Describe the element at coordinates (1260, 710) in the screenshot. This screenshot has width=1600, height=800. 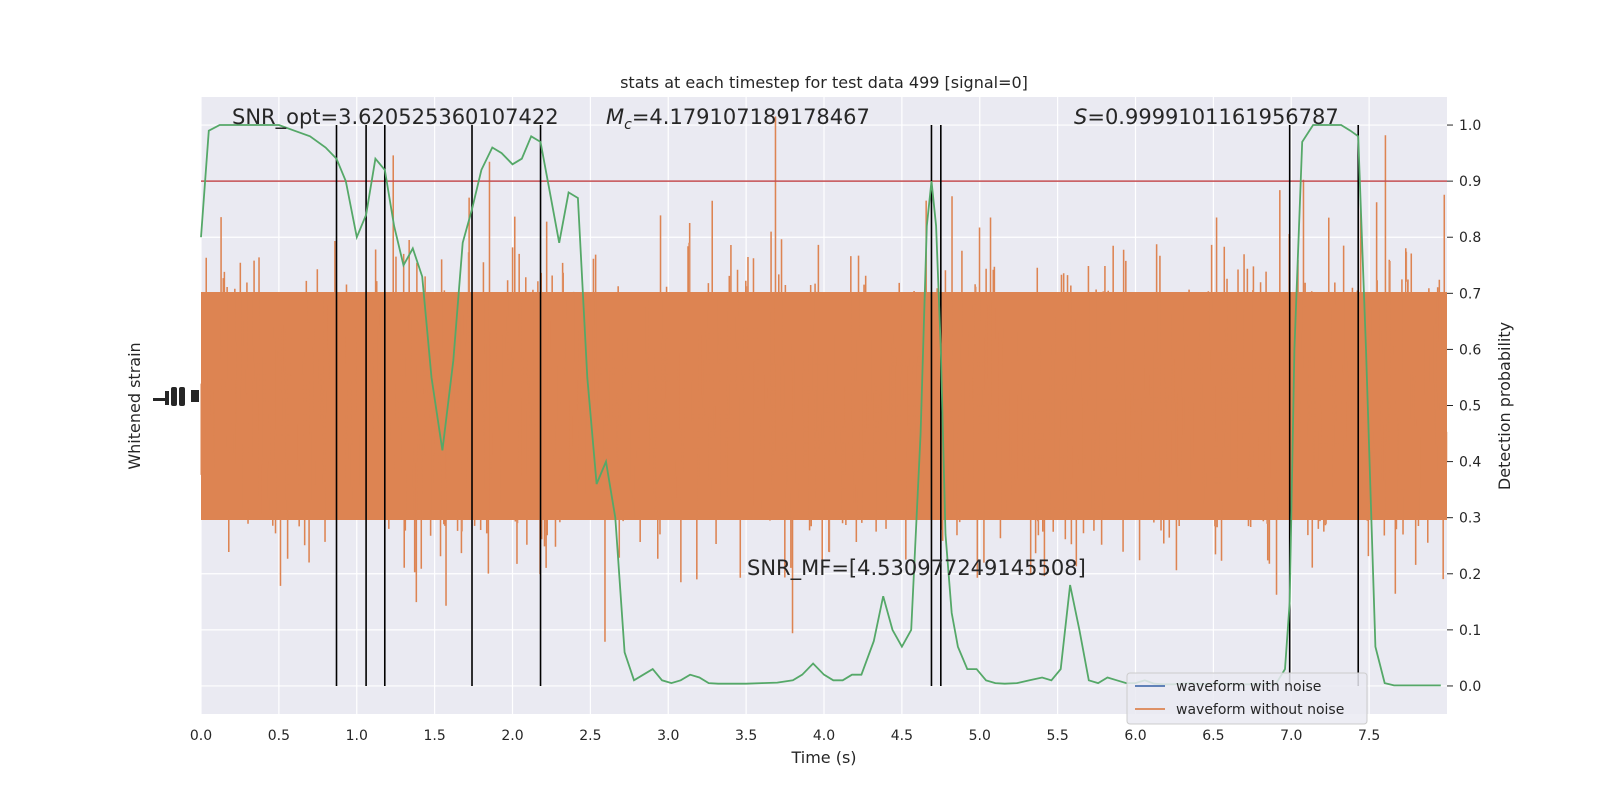
I see `legend-label-without-noise: waveform without noise` at that location.